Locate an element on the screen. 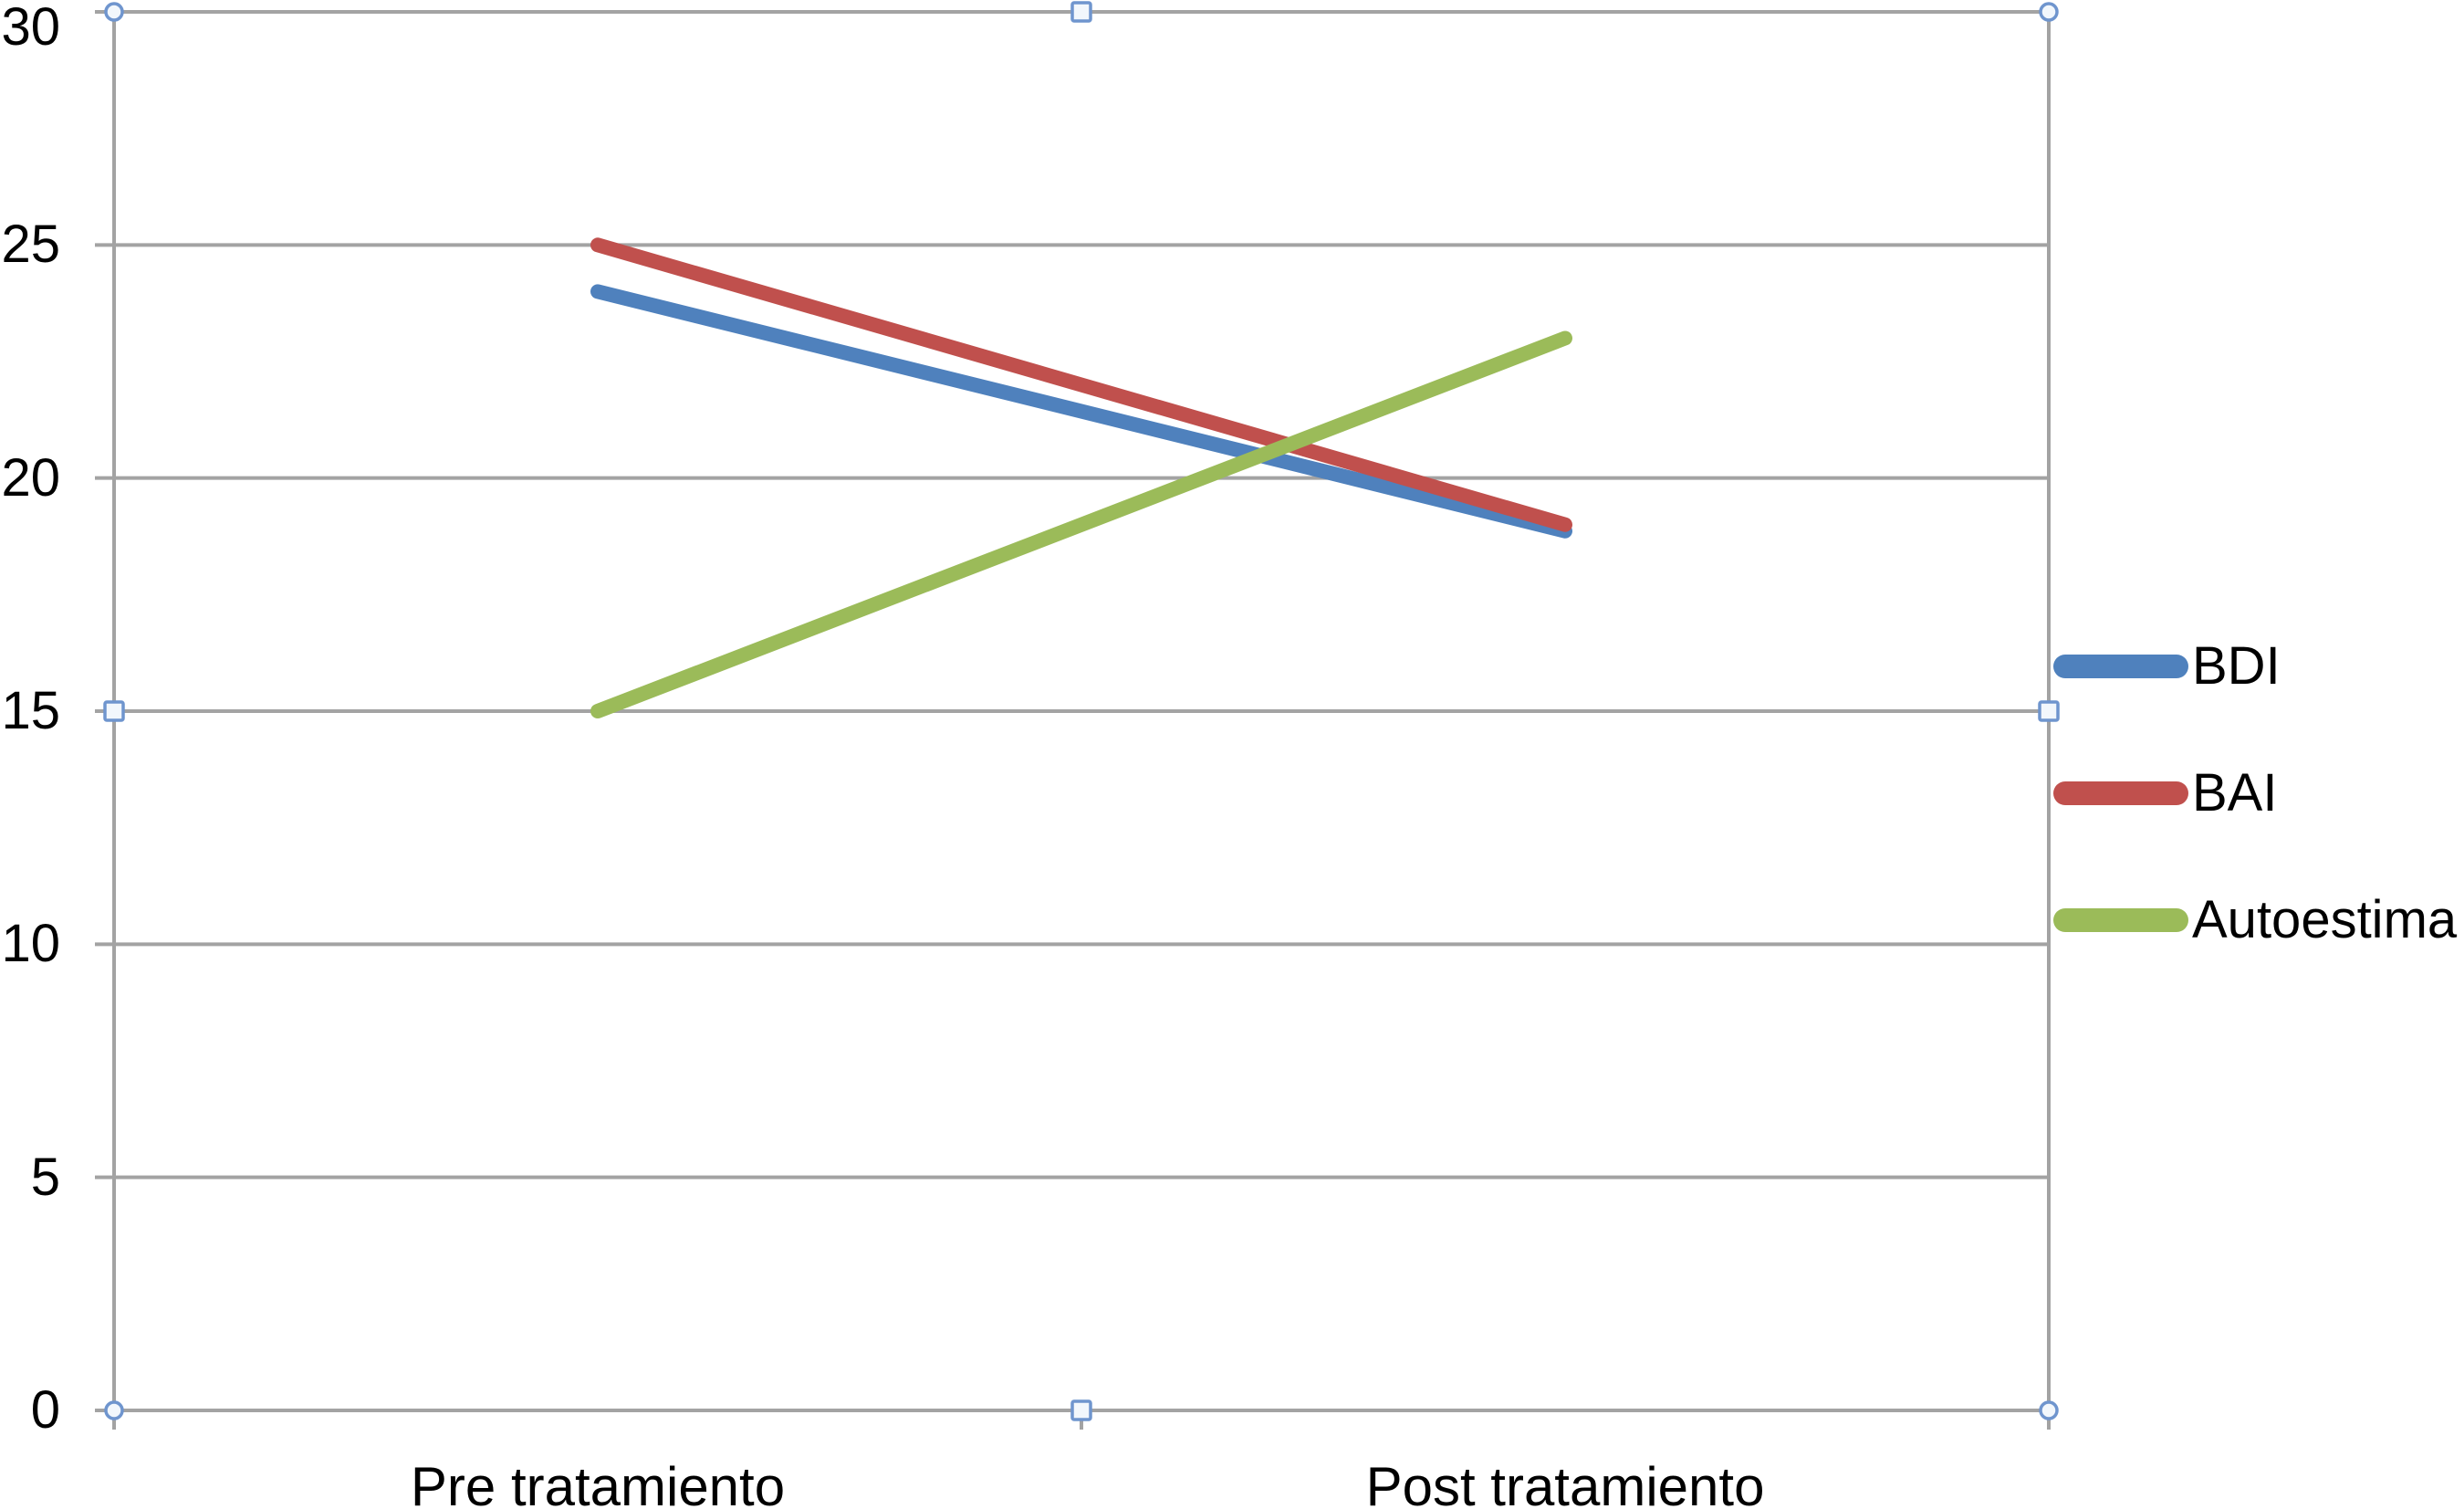 This screenshot has height=1509, width=2464. y-axis-tick-label: 15 is located at coordinates (30, 711).